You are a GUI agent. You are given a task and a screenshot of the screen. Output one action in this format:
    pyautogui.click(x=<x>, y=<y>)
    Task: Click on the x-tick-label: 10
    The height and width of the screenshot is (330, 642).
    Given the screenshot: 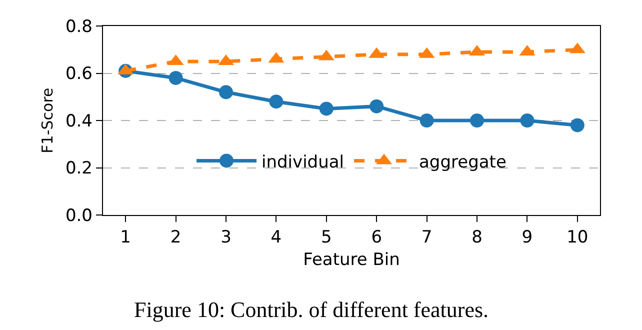 What is the action you would take?
    pyautogui.click(x=577, y=238)
    